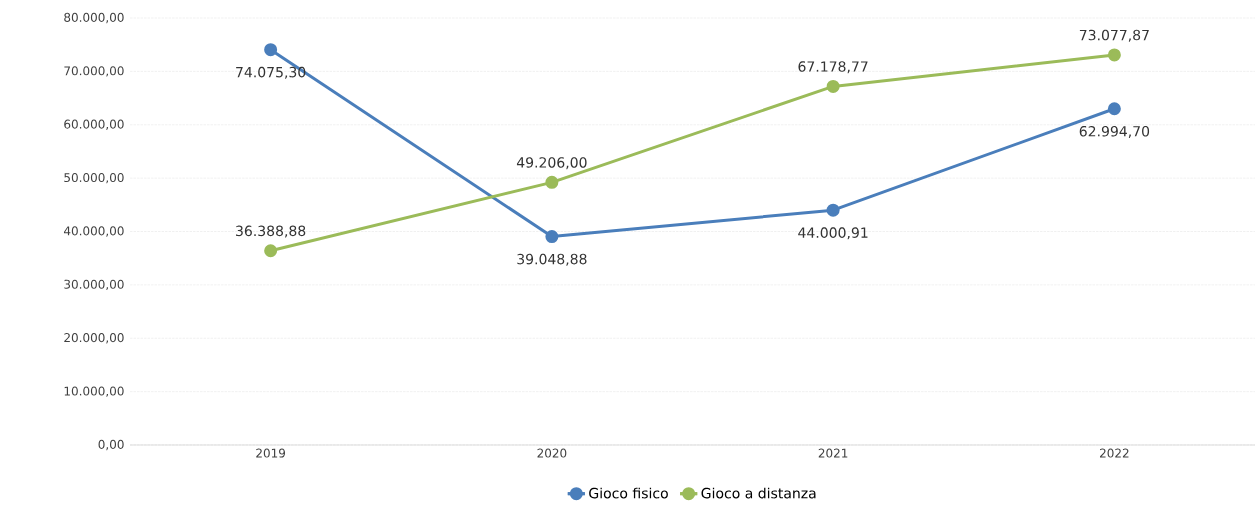 This screenshot has width=1259, height=512. I want to click on x-tick-label: 2022, so click(1114, 453).